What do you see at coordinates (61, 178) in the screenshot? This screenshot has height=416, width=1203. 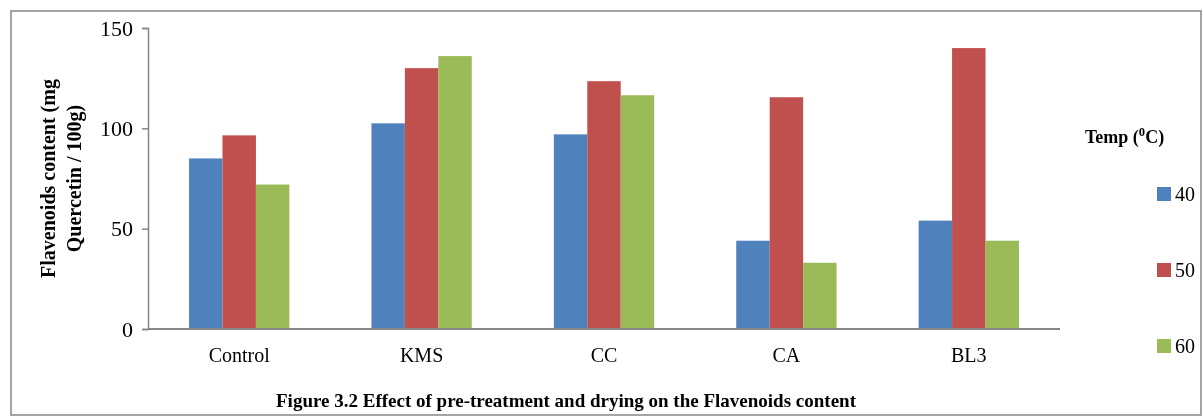 I see `y-axis-title: Flavenoids content (mg Quercetin / 100g)` at bounding box center [61, 178].